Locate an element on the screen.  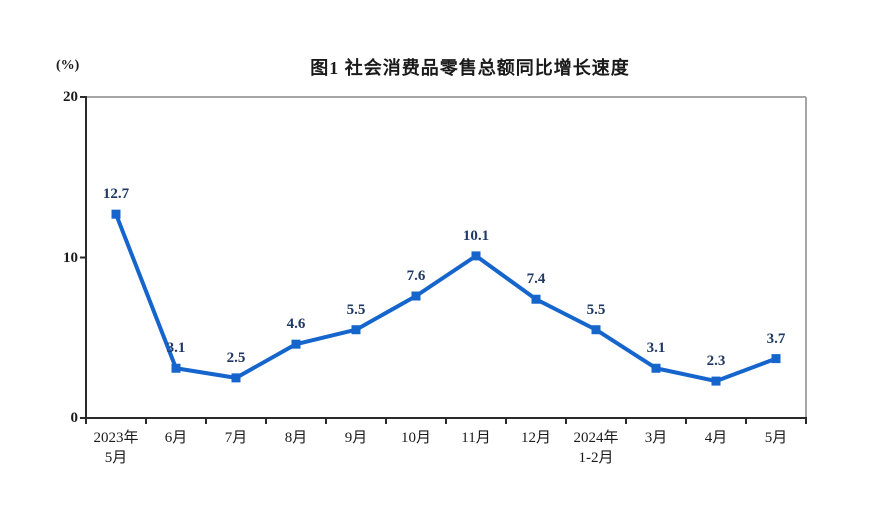
y-axis-tick-label: 10 is located at coordinates (70, 257).